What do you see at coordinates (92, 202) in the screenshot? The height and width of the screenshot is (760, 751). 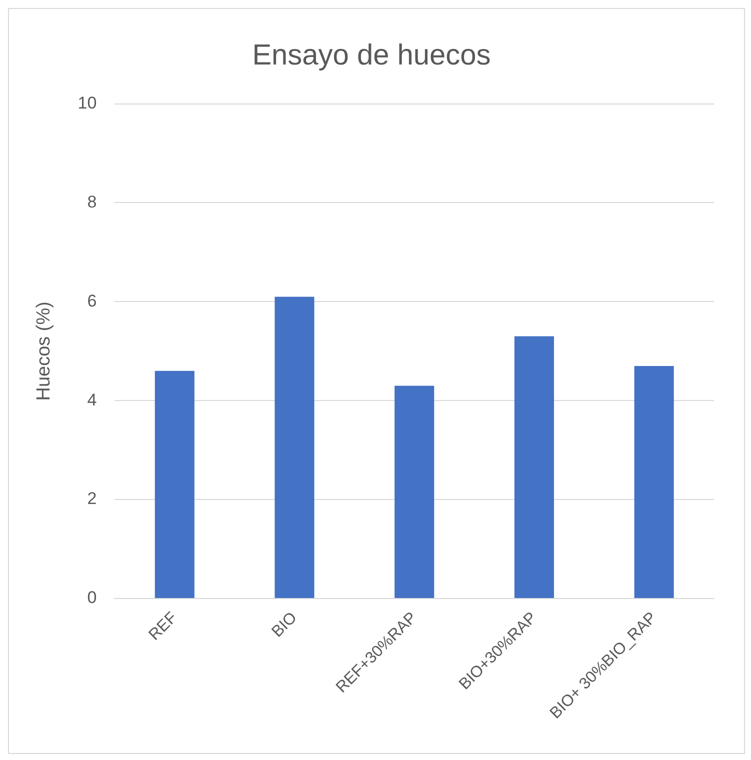 I see `y-tick-label: 8` at bounding box center [92, 202].